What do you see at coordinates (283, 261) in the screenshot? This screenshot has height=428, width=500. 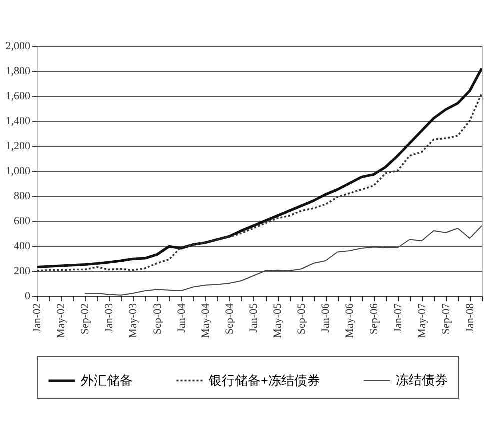 I see `line-series` at bounding box center [283, 261].